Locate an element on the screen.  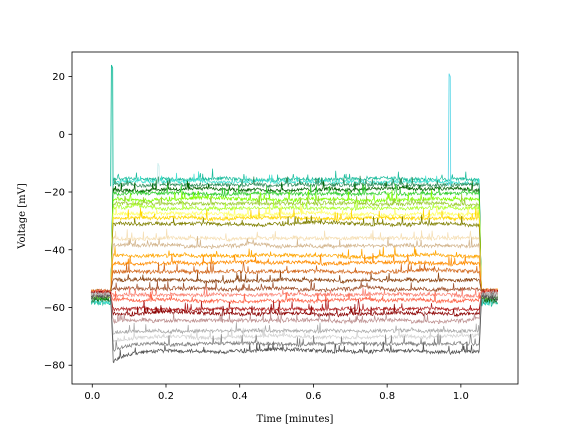
x-tick-label: 0.4 is located at coordinates (240, 396).